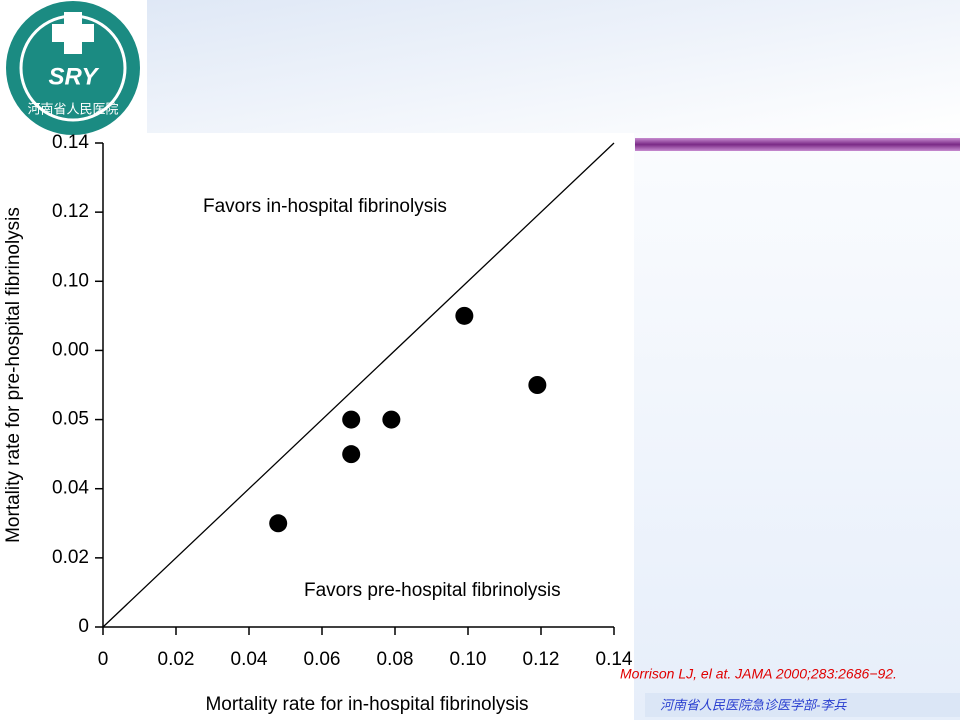 This screenshot has width=960, height=720. I want to click on annotation: Favors pre-hospital fibrinolysis, so click(432, 590).